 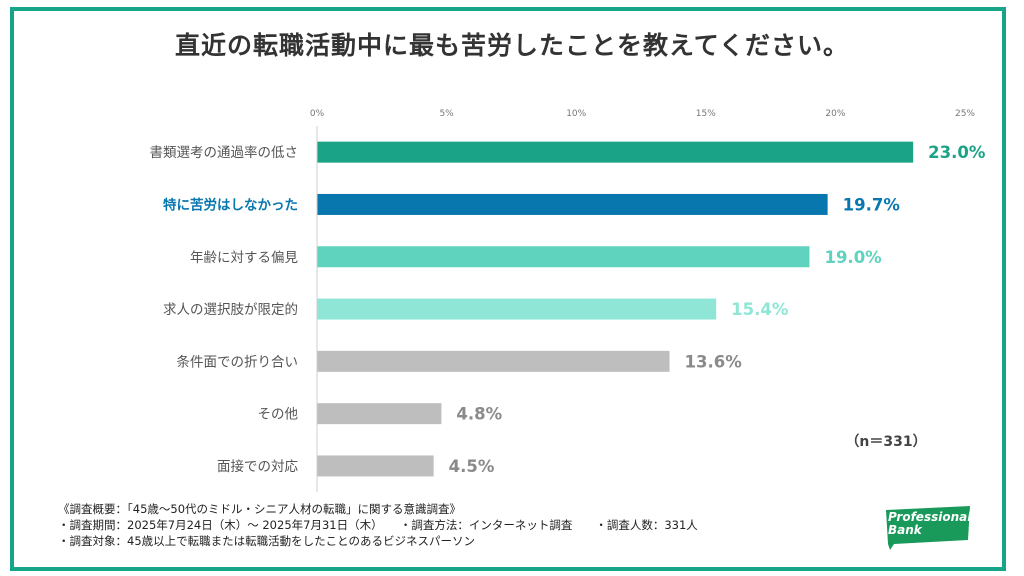 I want to click on data-label: 13.6%, so click(x=714, y=361).